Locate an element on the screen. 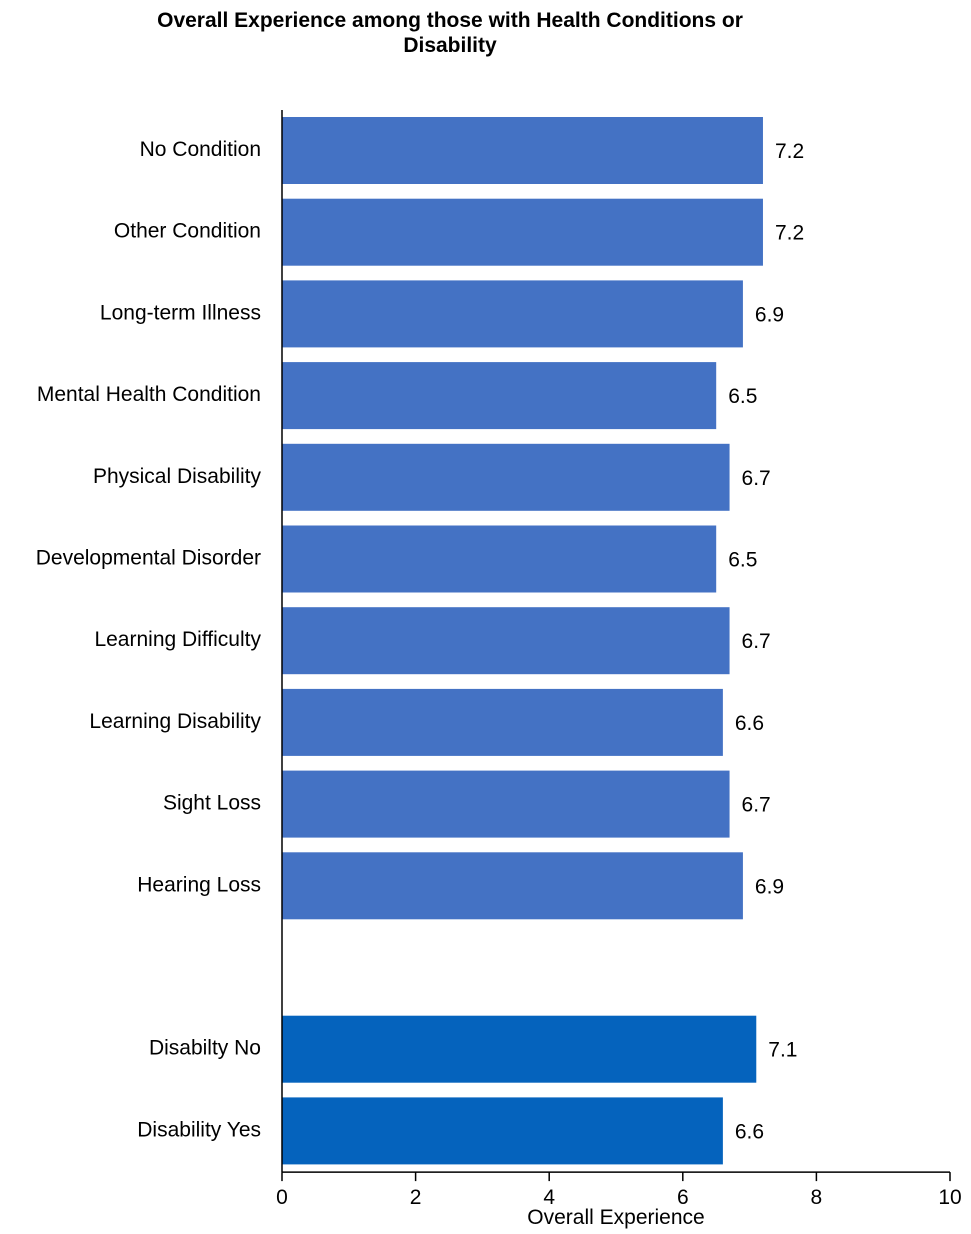 The width and height of the screenshot is (971, 1234). category-label: Physical Disability is located at coordinates (177, 476).